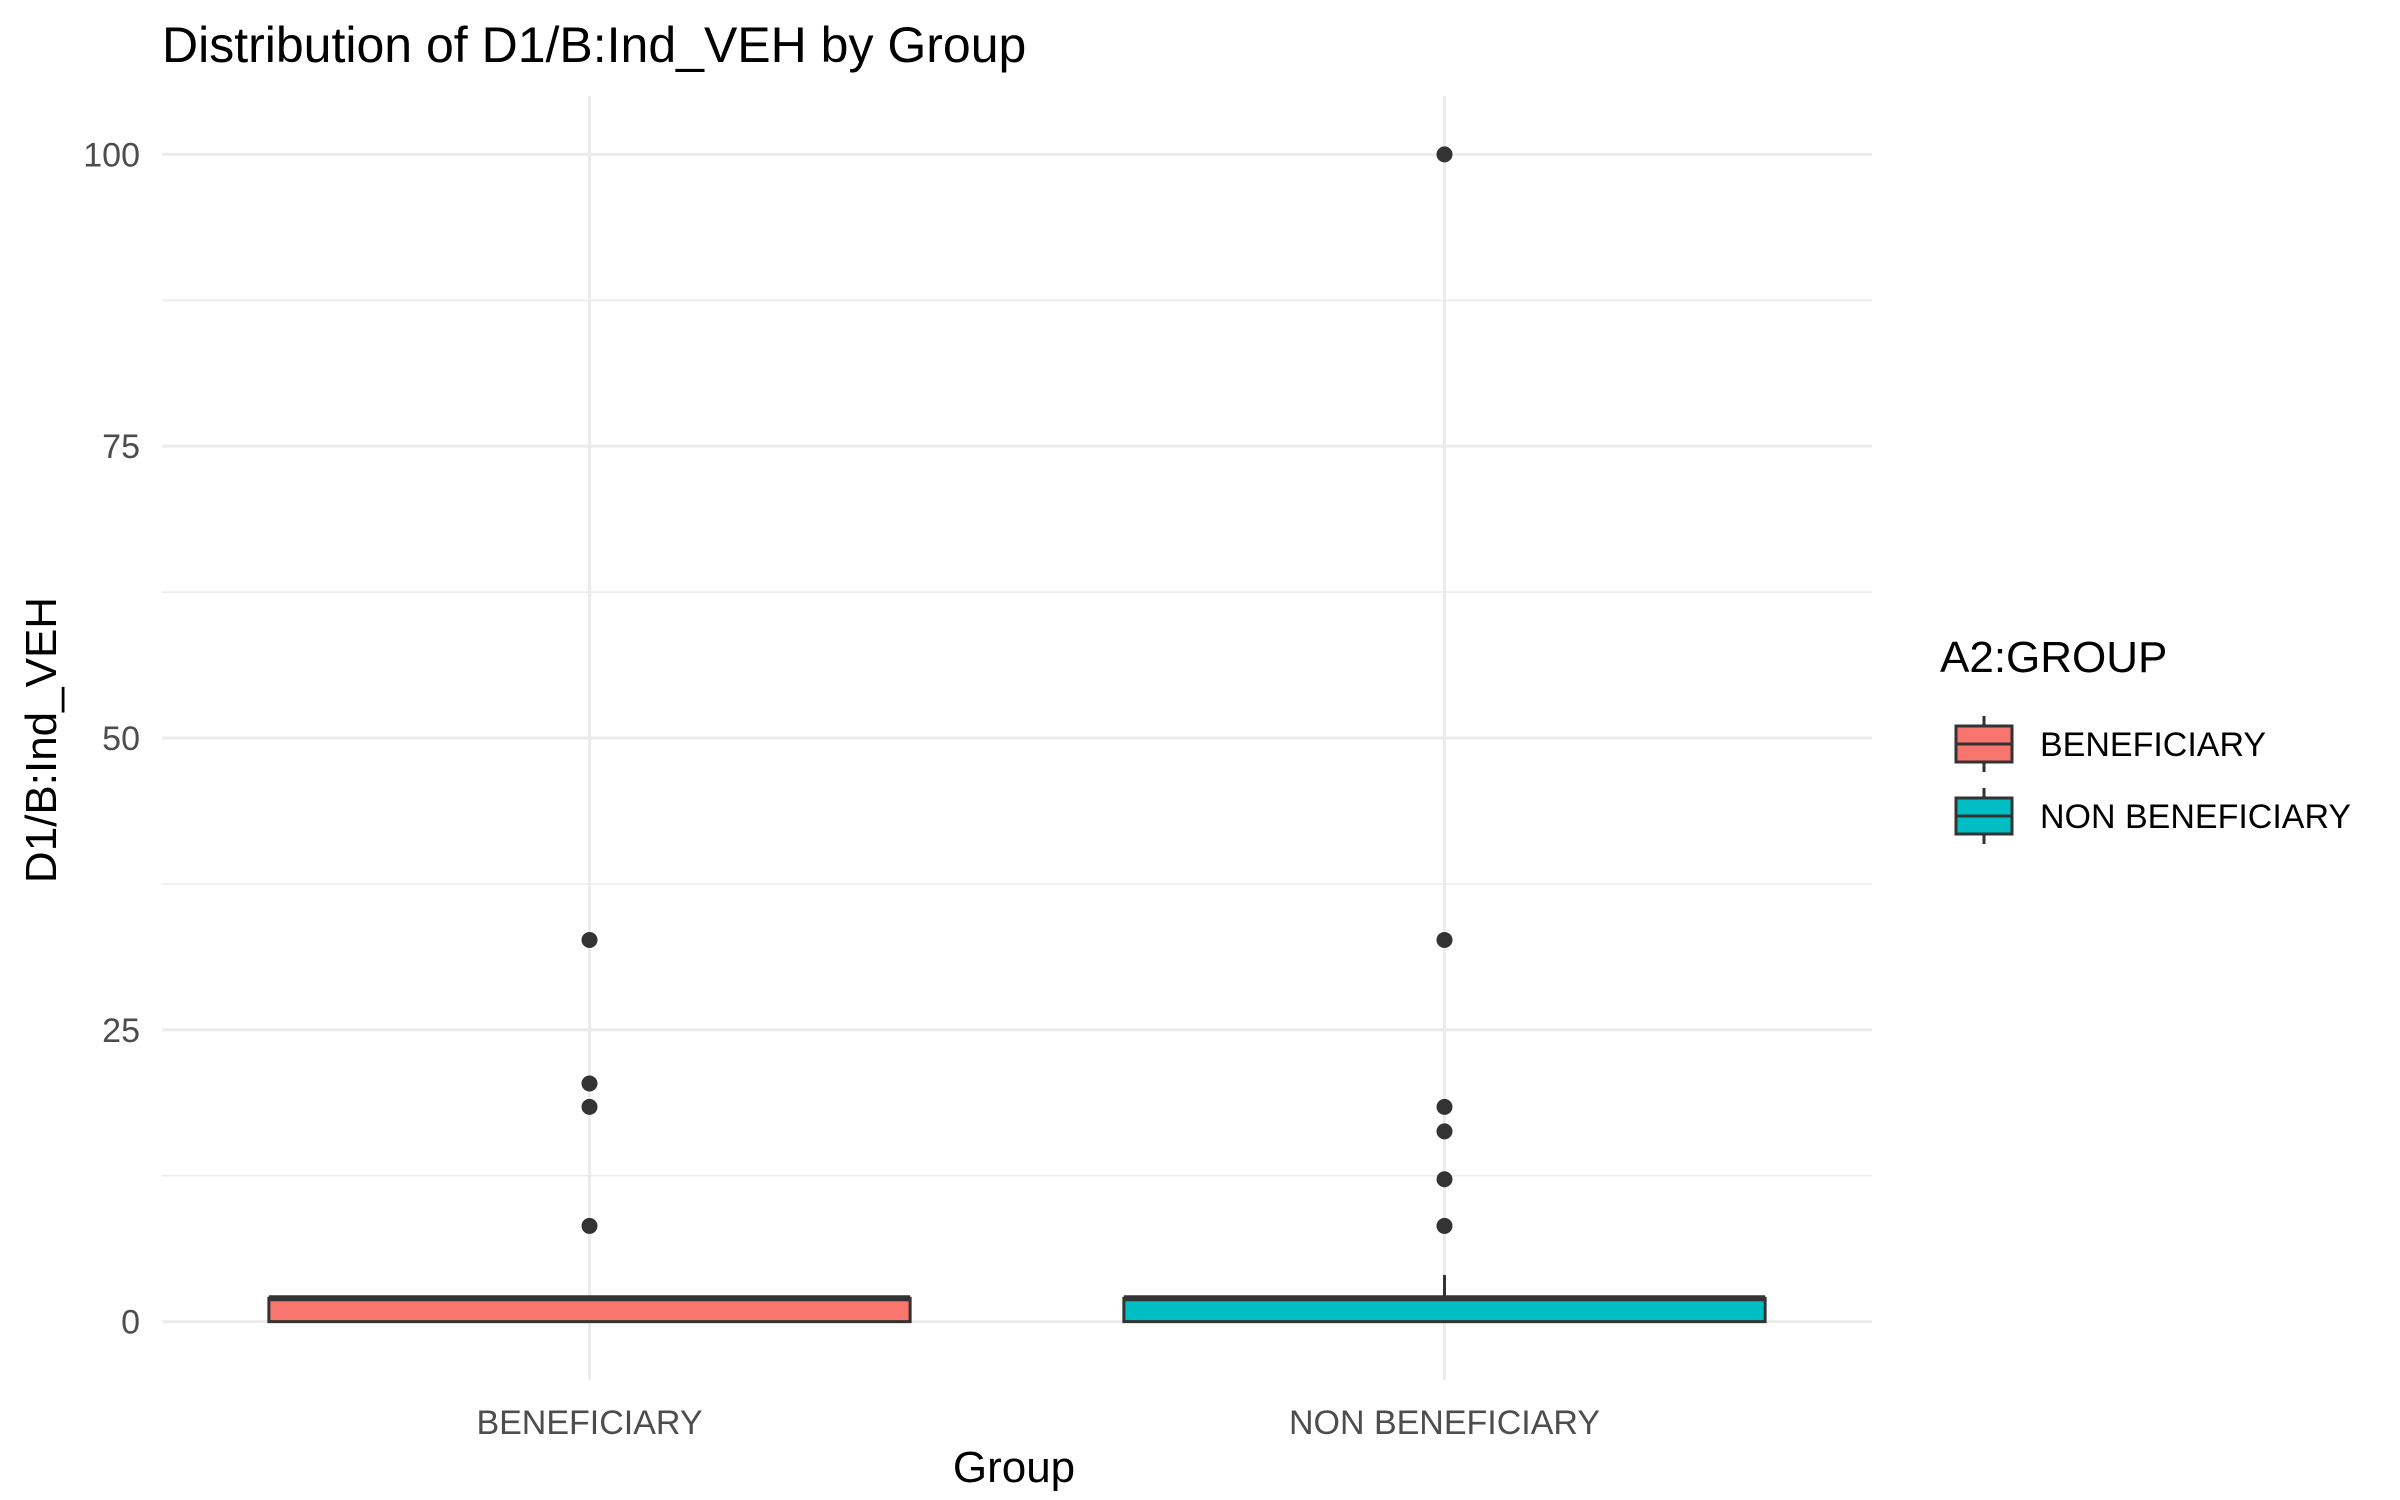 The width and height of the screenshot is (2400, 1500). I want to click on y-axis-title: D1/B:Ind_VEH, so click(41, 740).